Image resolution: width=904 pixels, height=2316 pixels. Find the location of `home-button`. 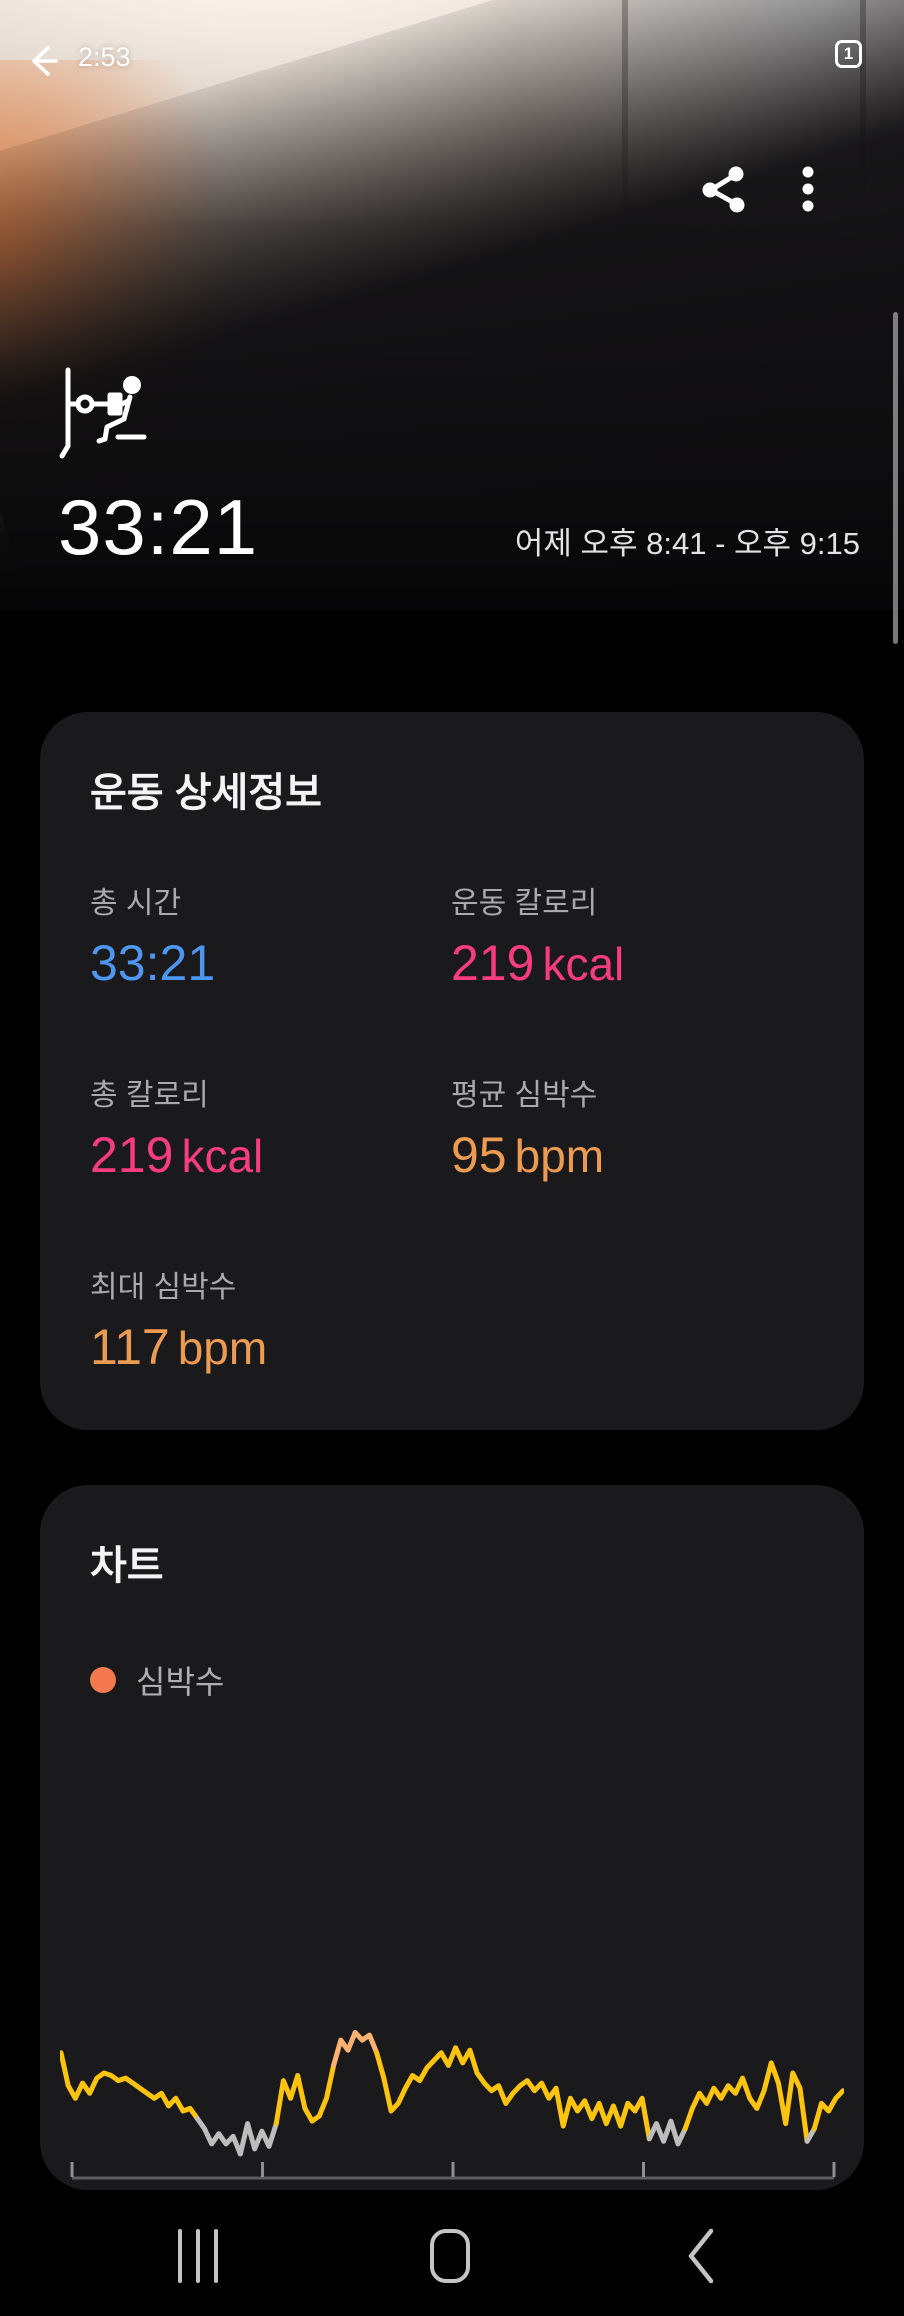

home-button is located at coordinates (450, 2256).